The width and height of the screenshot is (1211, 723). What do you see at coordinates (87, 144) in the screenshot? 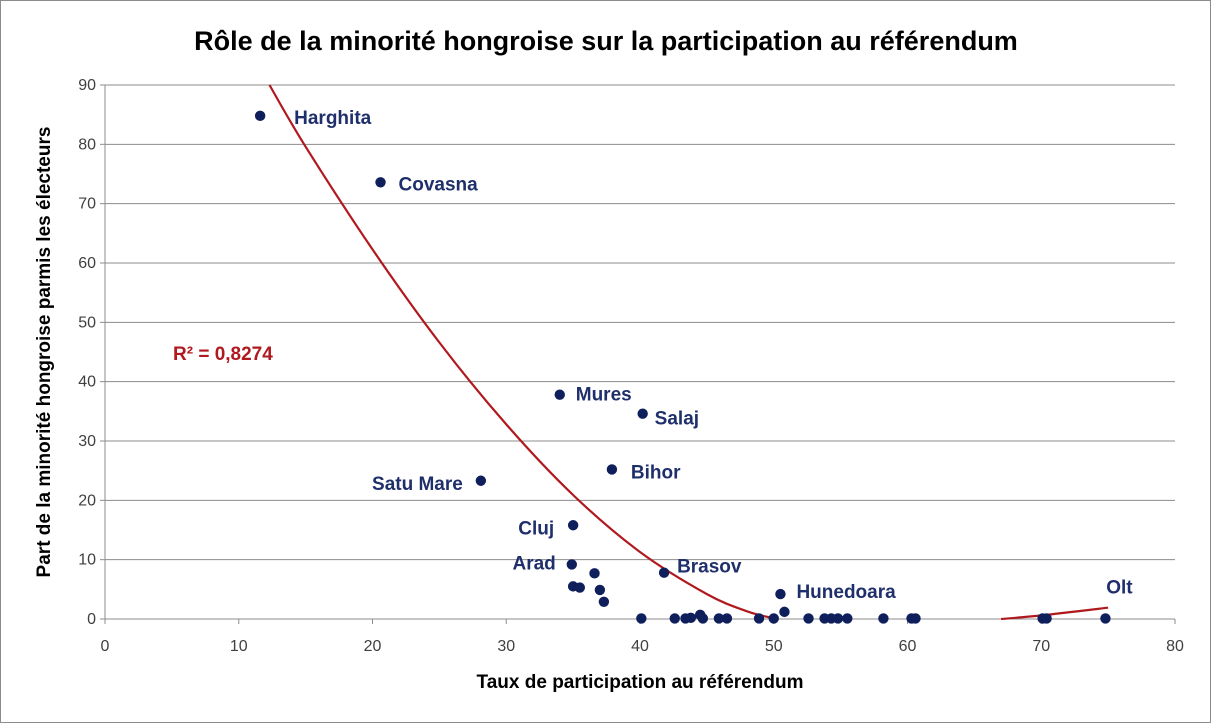
I see `y-tick-label: 80` at bounding box center [87, 144].